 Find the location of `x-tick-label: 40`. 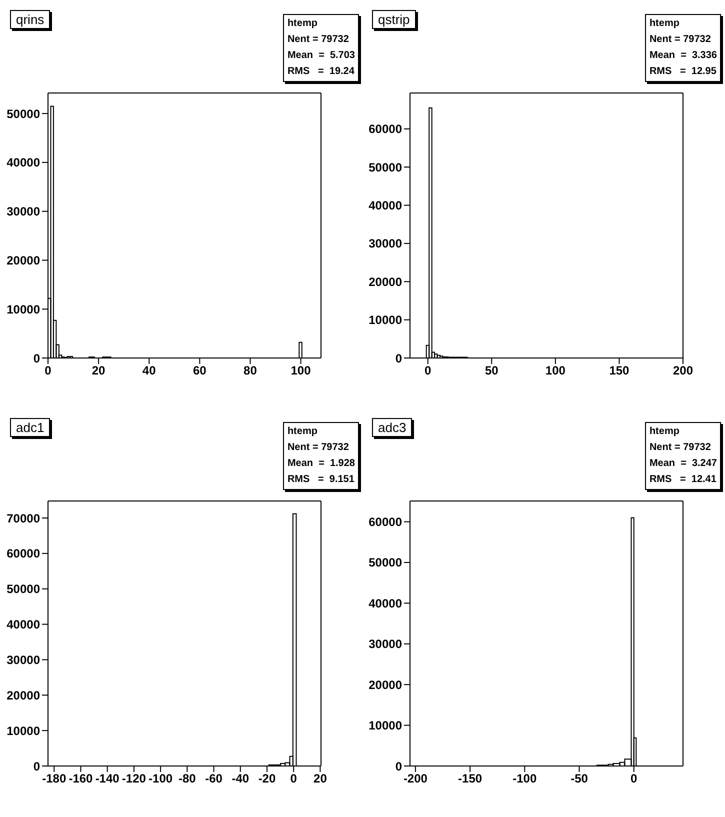

x-tick-label: 40 is located at coordinates (149, 371).